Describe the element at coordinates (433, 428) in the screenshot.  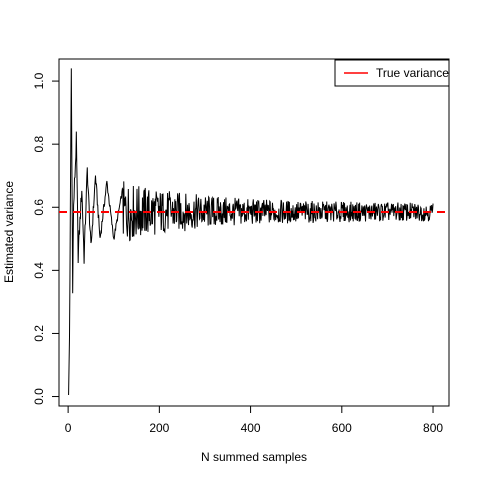
I see `x-tick-label-800: 800` at that location.